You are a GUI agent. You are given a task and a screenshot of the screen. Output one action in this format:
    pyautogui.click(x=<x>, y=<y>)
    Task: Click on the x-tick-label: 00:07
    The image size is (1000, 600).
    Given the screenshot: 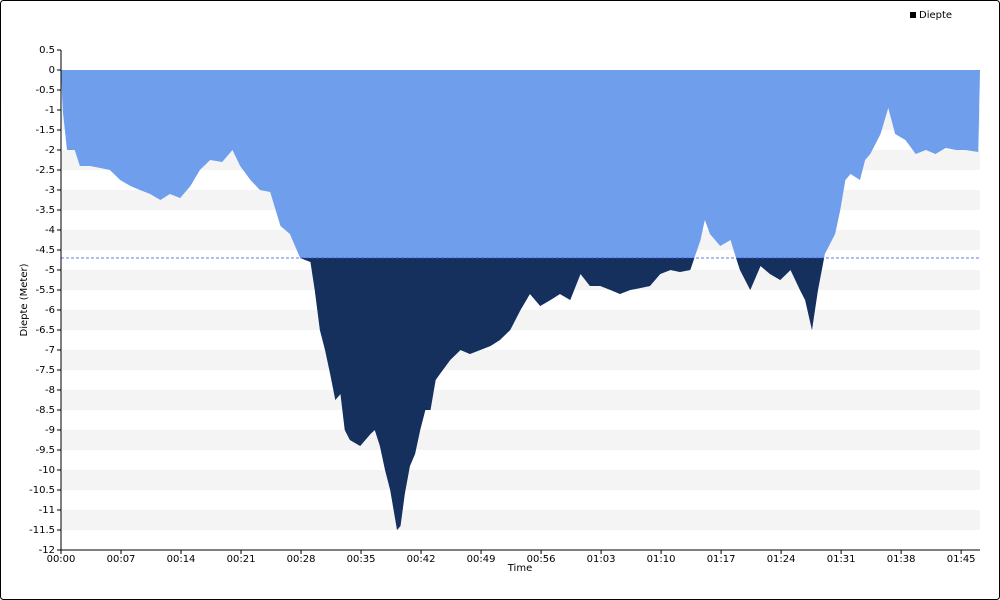 What is the action you would take?
    pyautogui.click(x=121, y=559)
    